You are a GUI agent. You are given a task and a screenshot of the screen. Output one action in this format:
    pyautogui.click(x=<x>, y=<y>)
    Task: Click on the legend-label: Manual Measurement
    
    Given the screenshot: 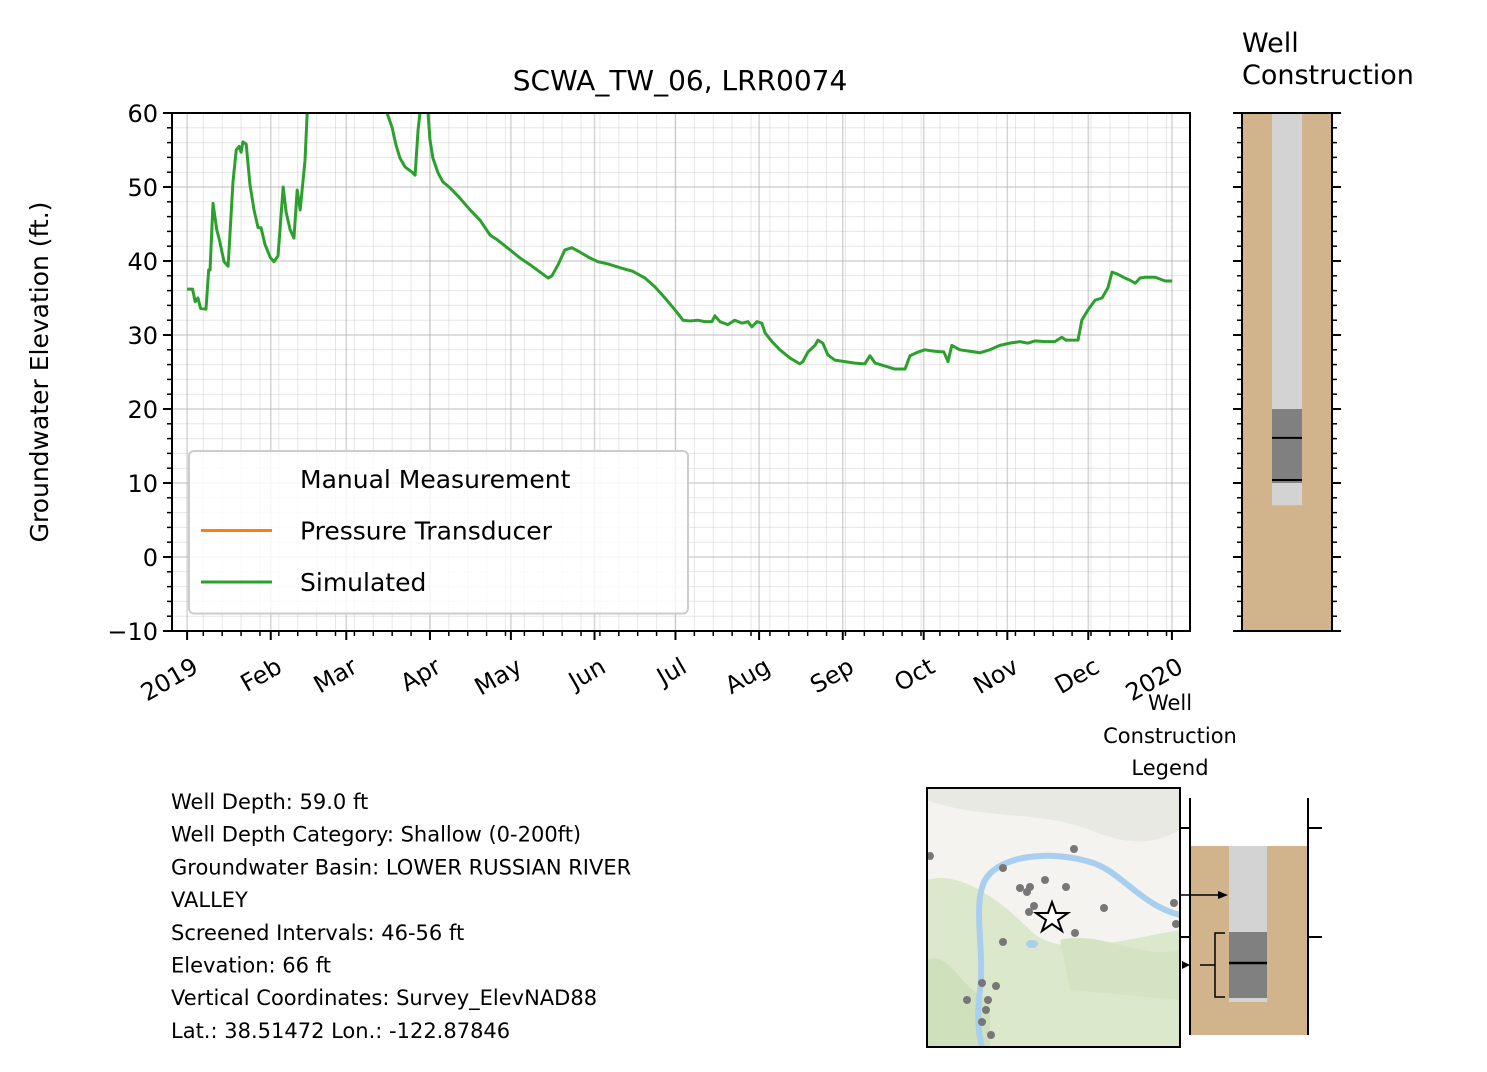 What is the action you would take?
    pyautogui.click(x=435, y=479)
    